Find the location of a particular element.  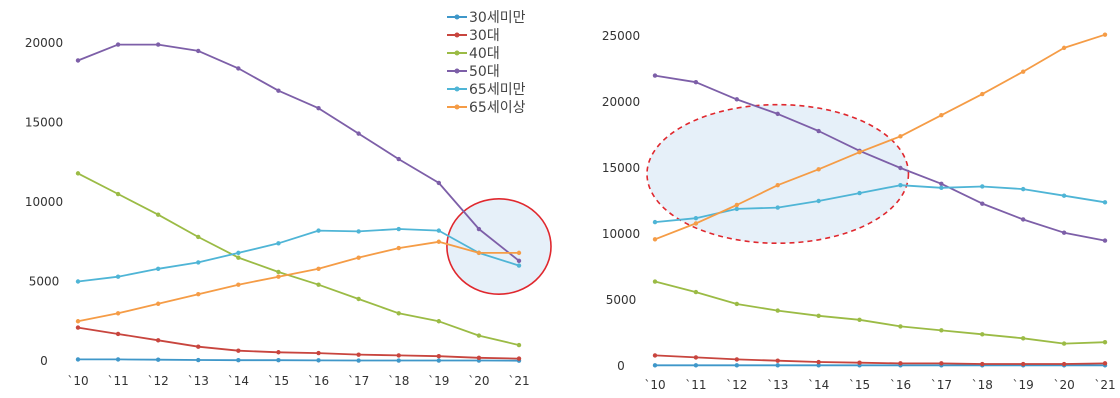

x-tick-label: `15 is located at coordinates (278, 381).